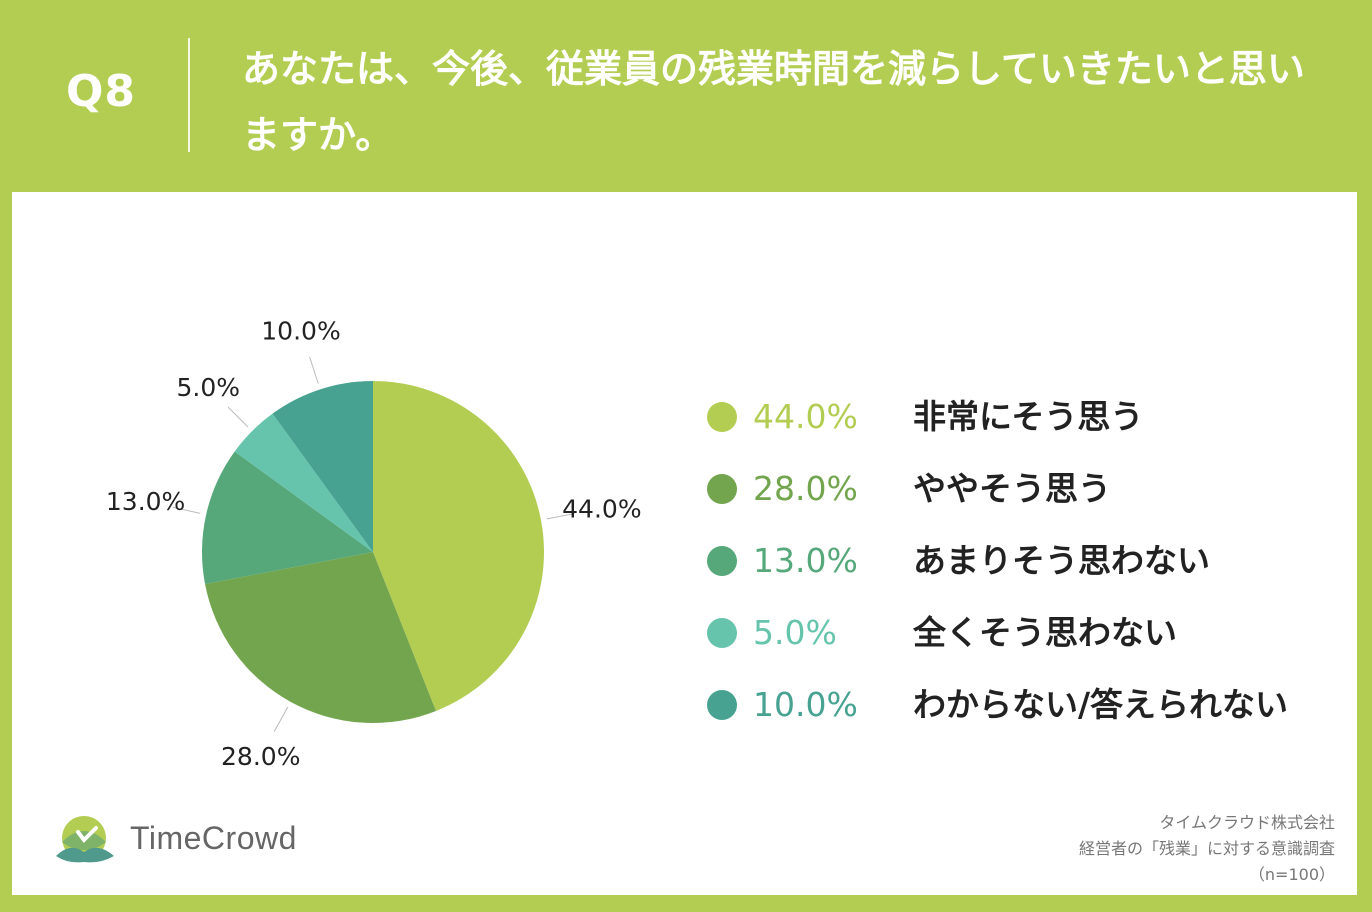 The height and width of the screenshot is (912, 1372). What do you see at coordinates (85, 839) in the screenshot?
I see `timecrowd-logo-icon` at bounding box center [85, 839].